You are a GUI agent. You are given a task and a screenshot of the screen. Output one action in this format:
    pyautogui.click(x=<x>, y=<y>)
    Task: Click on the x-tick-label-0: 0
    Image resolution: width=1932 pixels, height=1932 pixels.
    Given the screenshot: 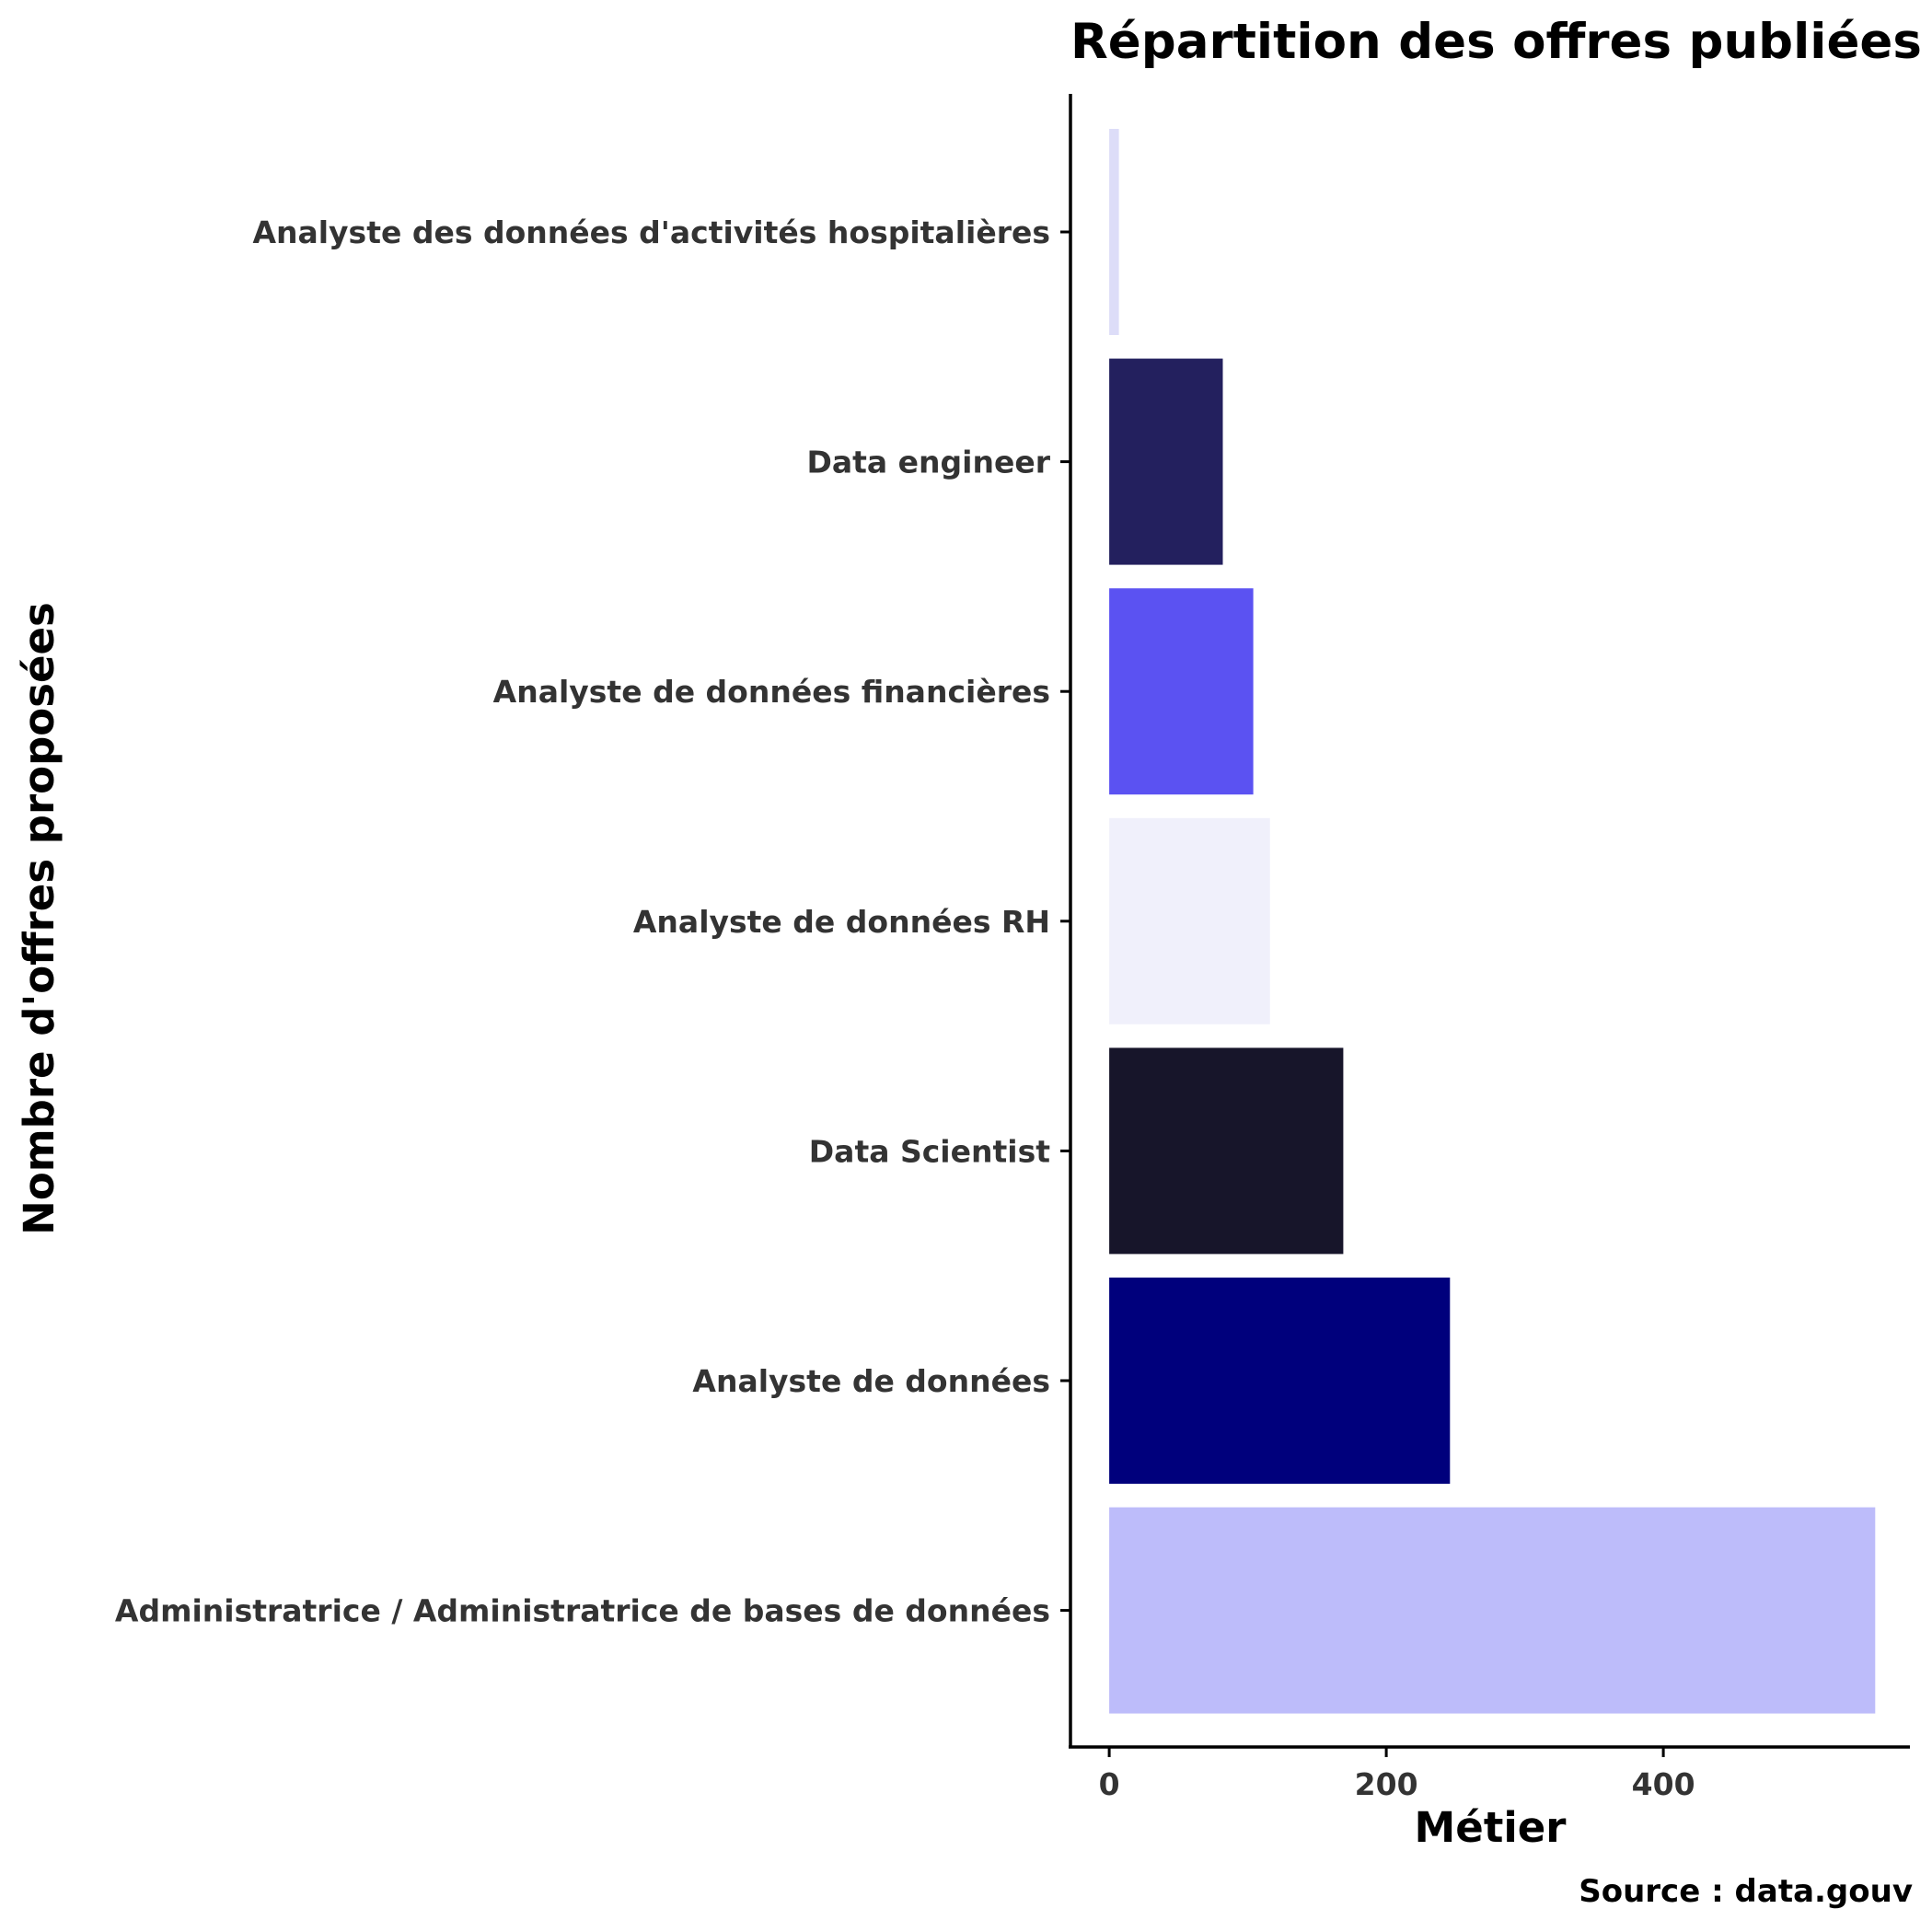 What is the action you would take?
    pyautogui.click(x=1110, y=1784)
    